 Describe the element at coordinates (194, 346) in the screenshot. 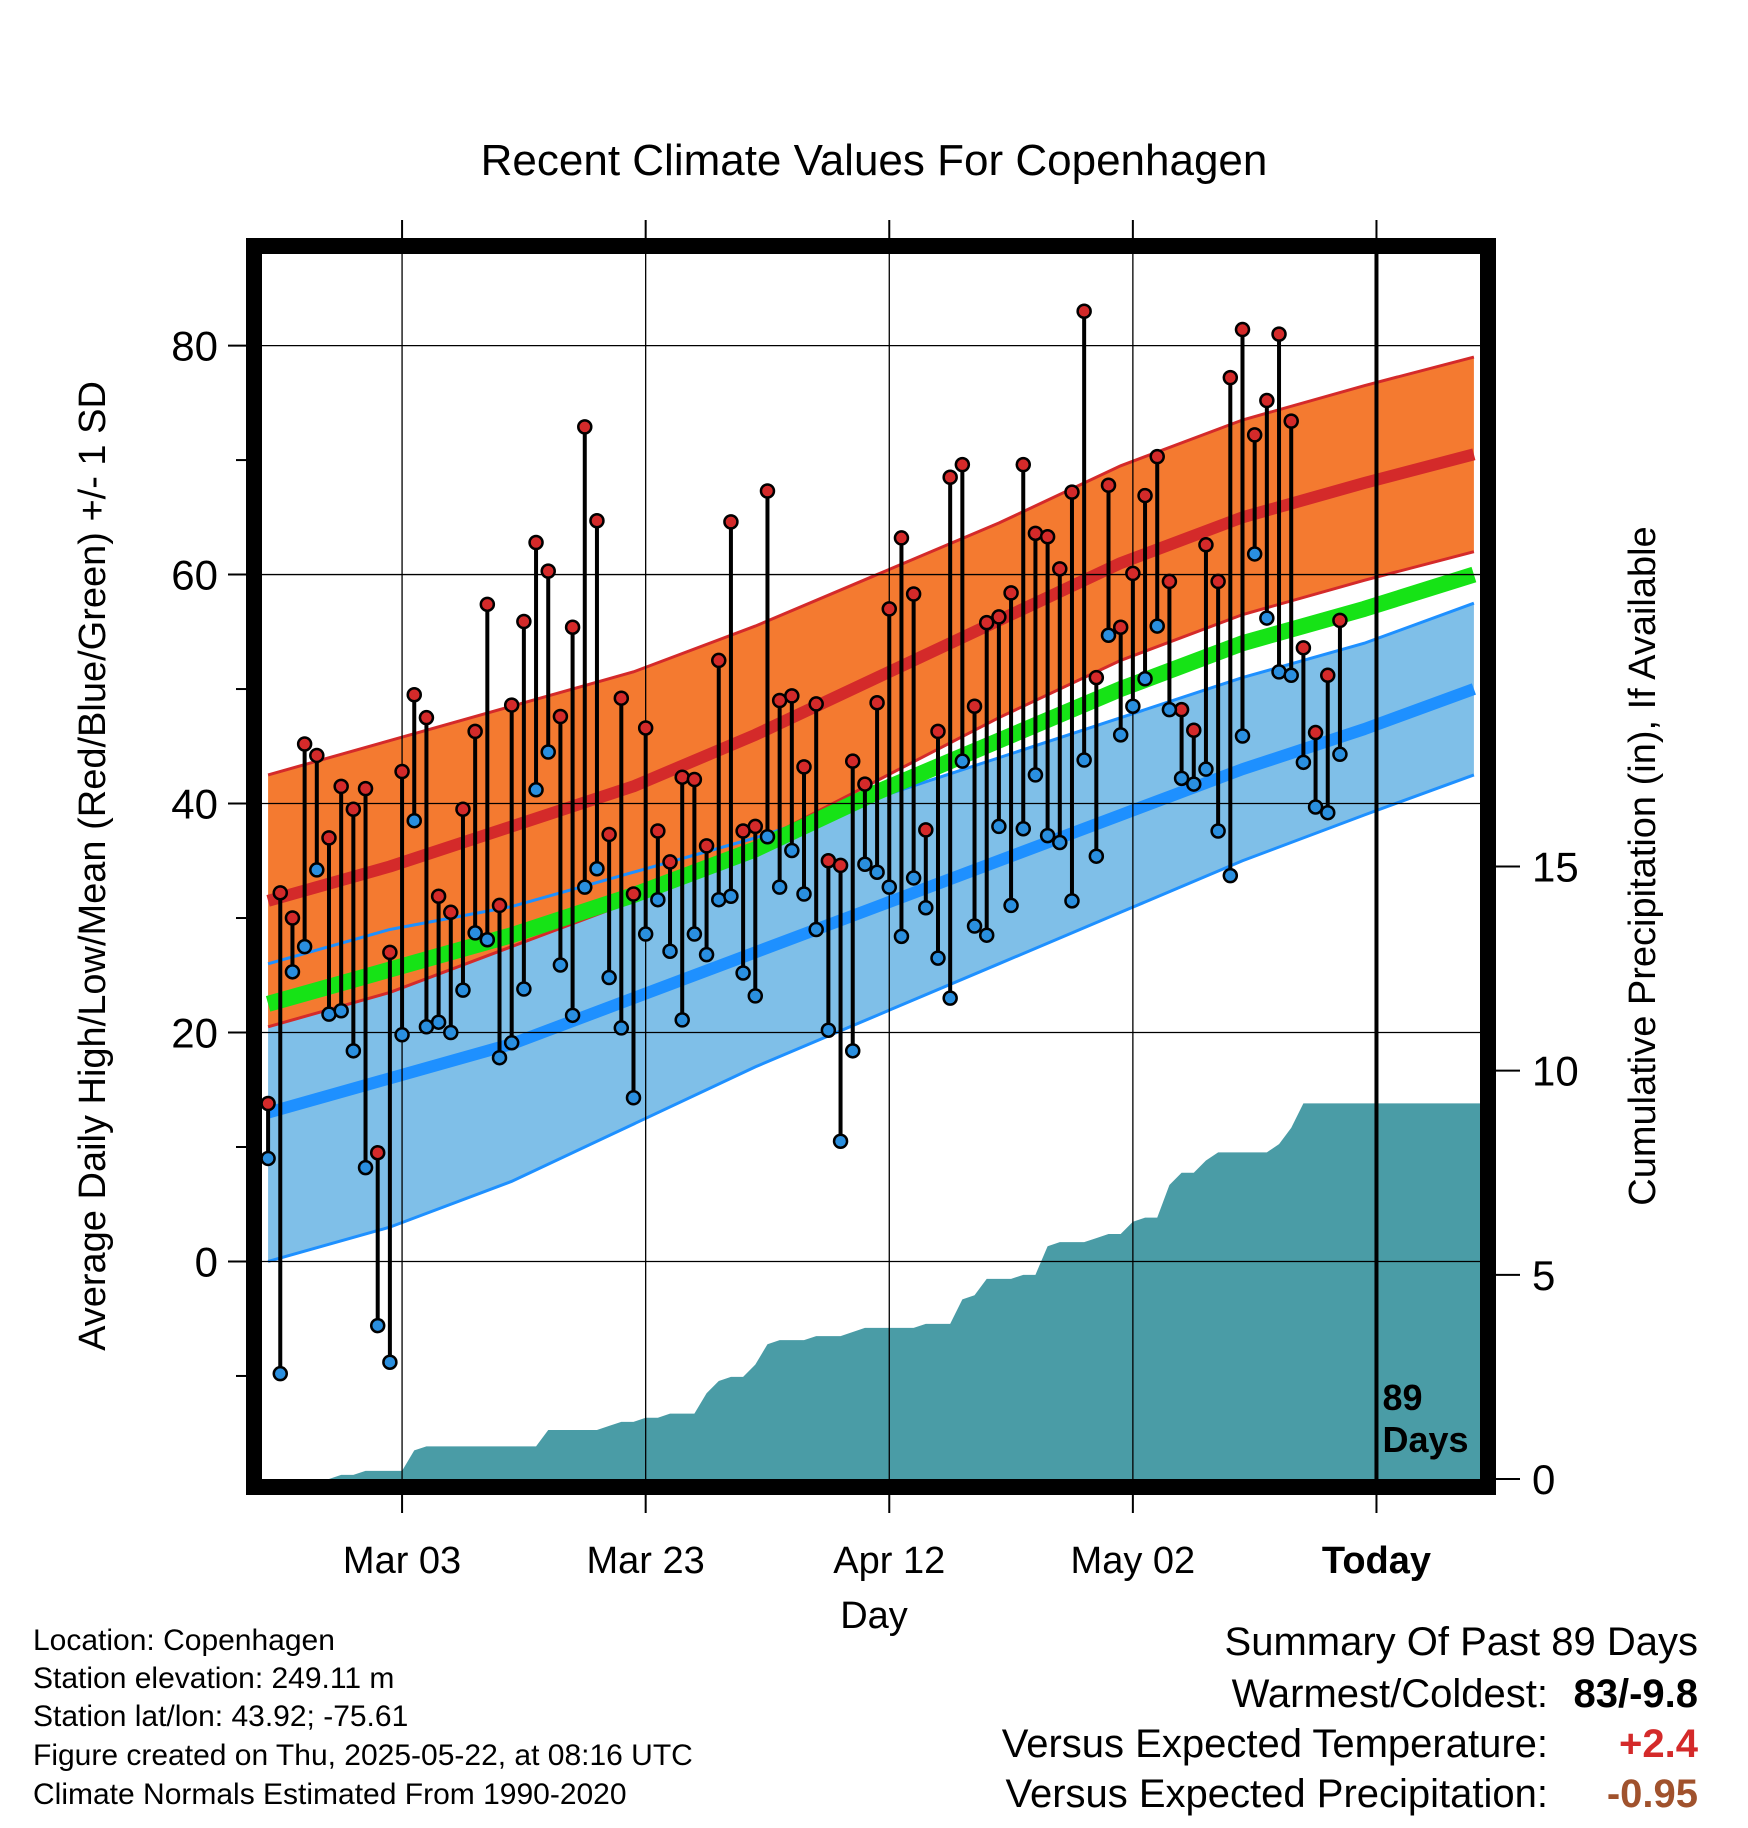

I see `y-tick-label: 80` at that location.